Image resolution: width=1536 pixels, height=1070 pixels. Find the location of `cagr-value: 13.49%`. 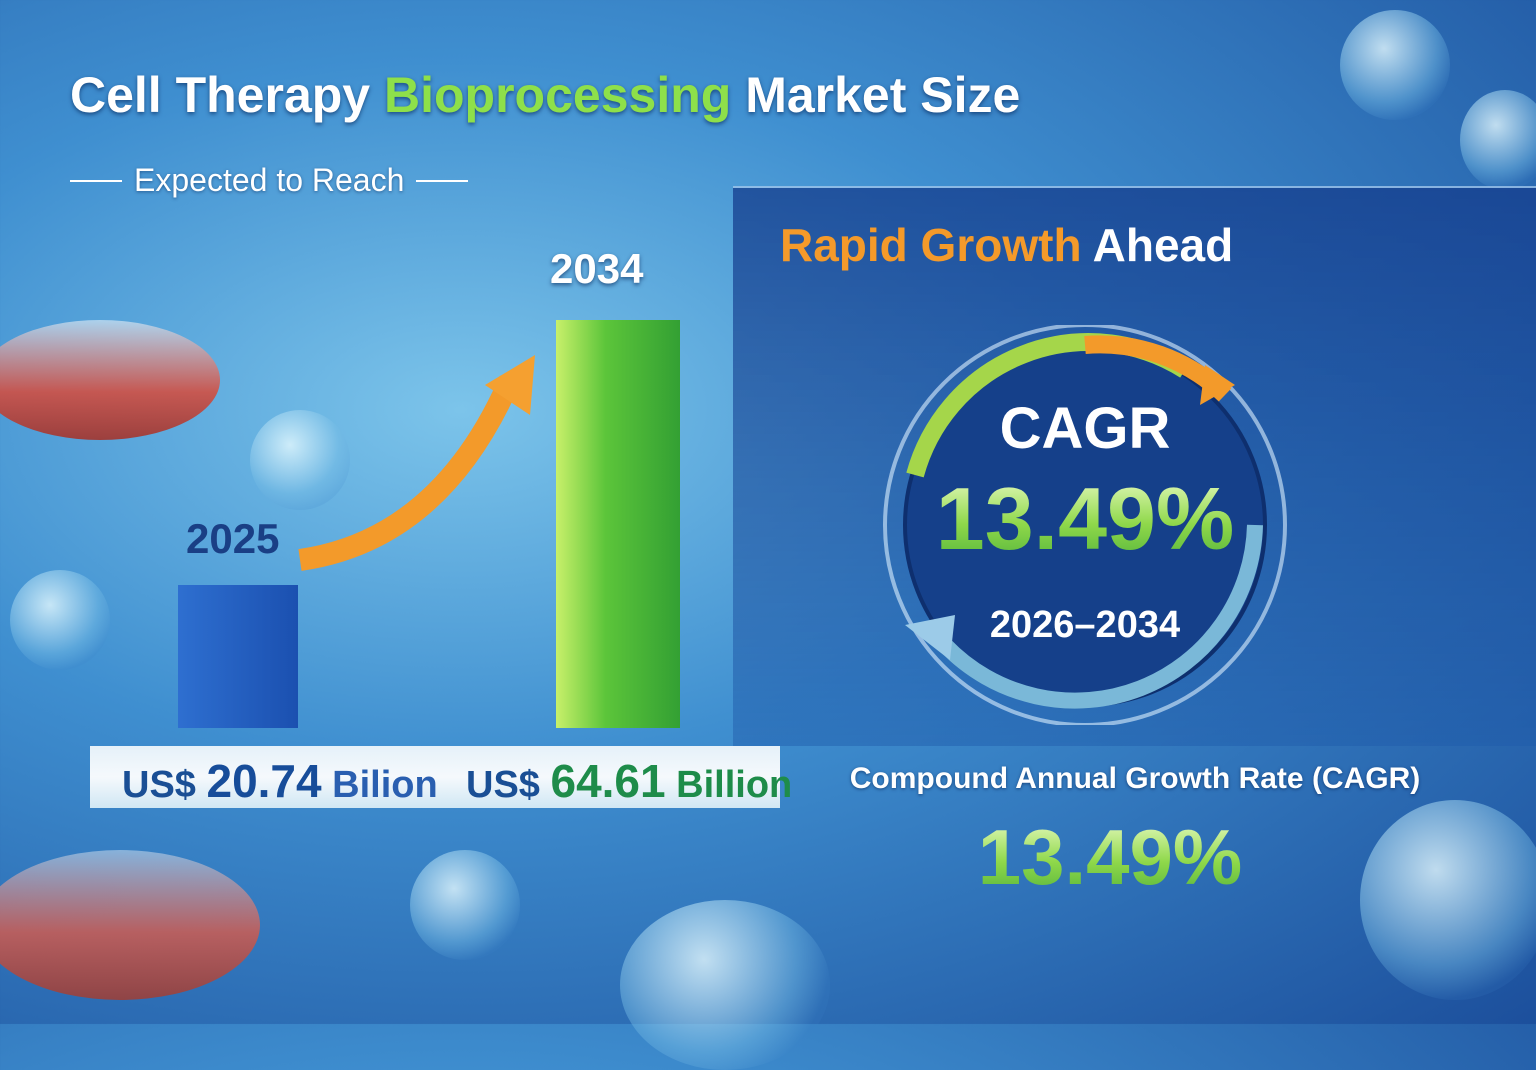

cagr-value: 13.49% is located at coordinates (1085, 519).